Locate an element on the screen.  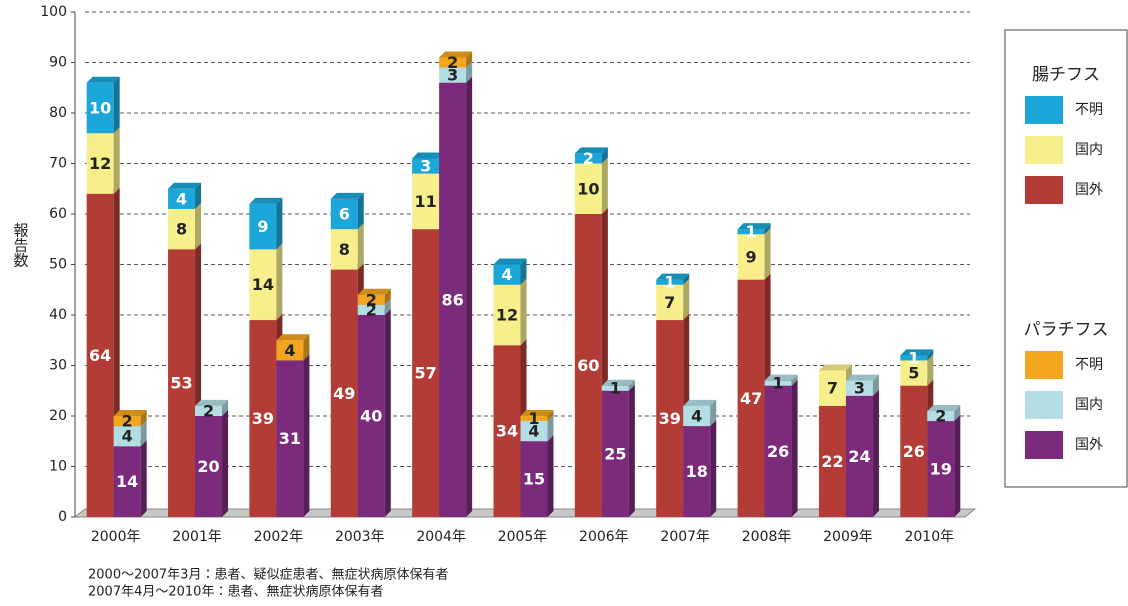
y-tick-label: 40 is located at coordinates (58, 315).